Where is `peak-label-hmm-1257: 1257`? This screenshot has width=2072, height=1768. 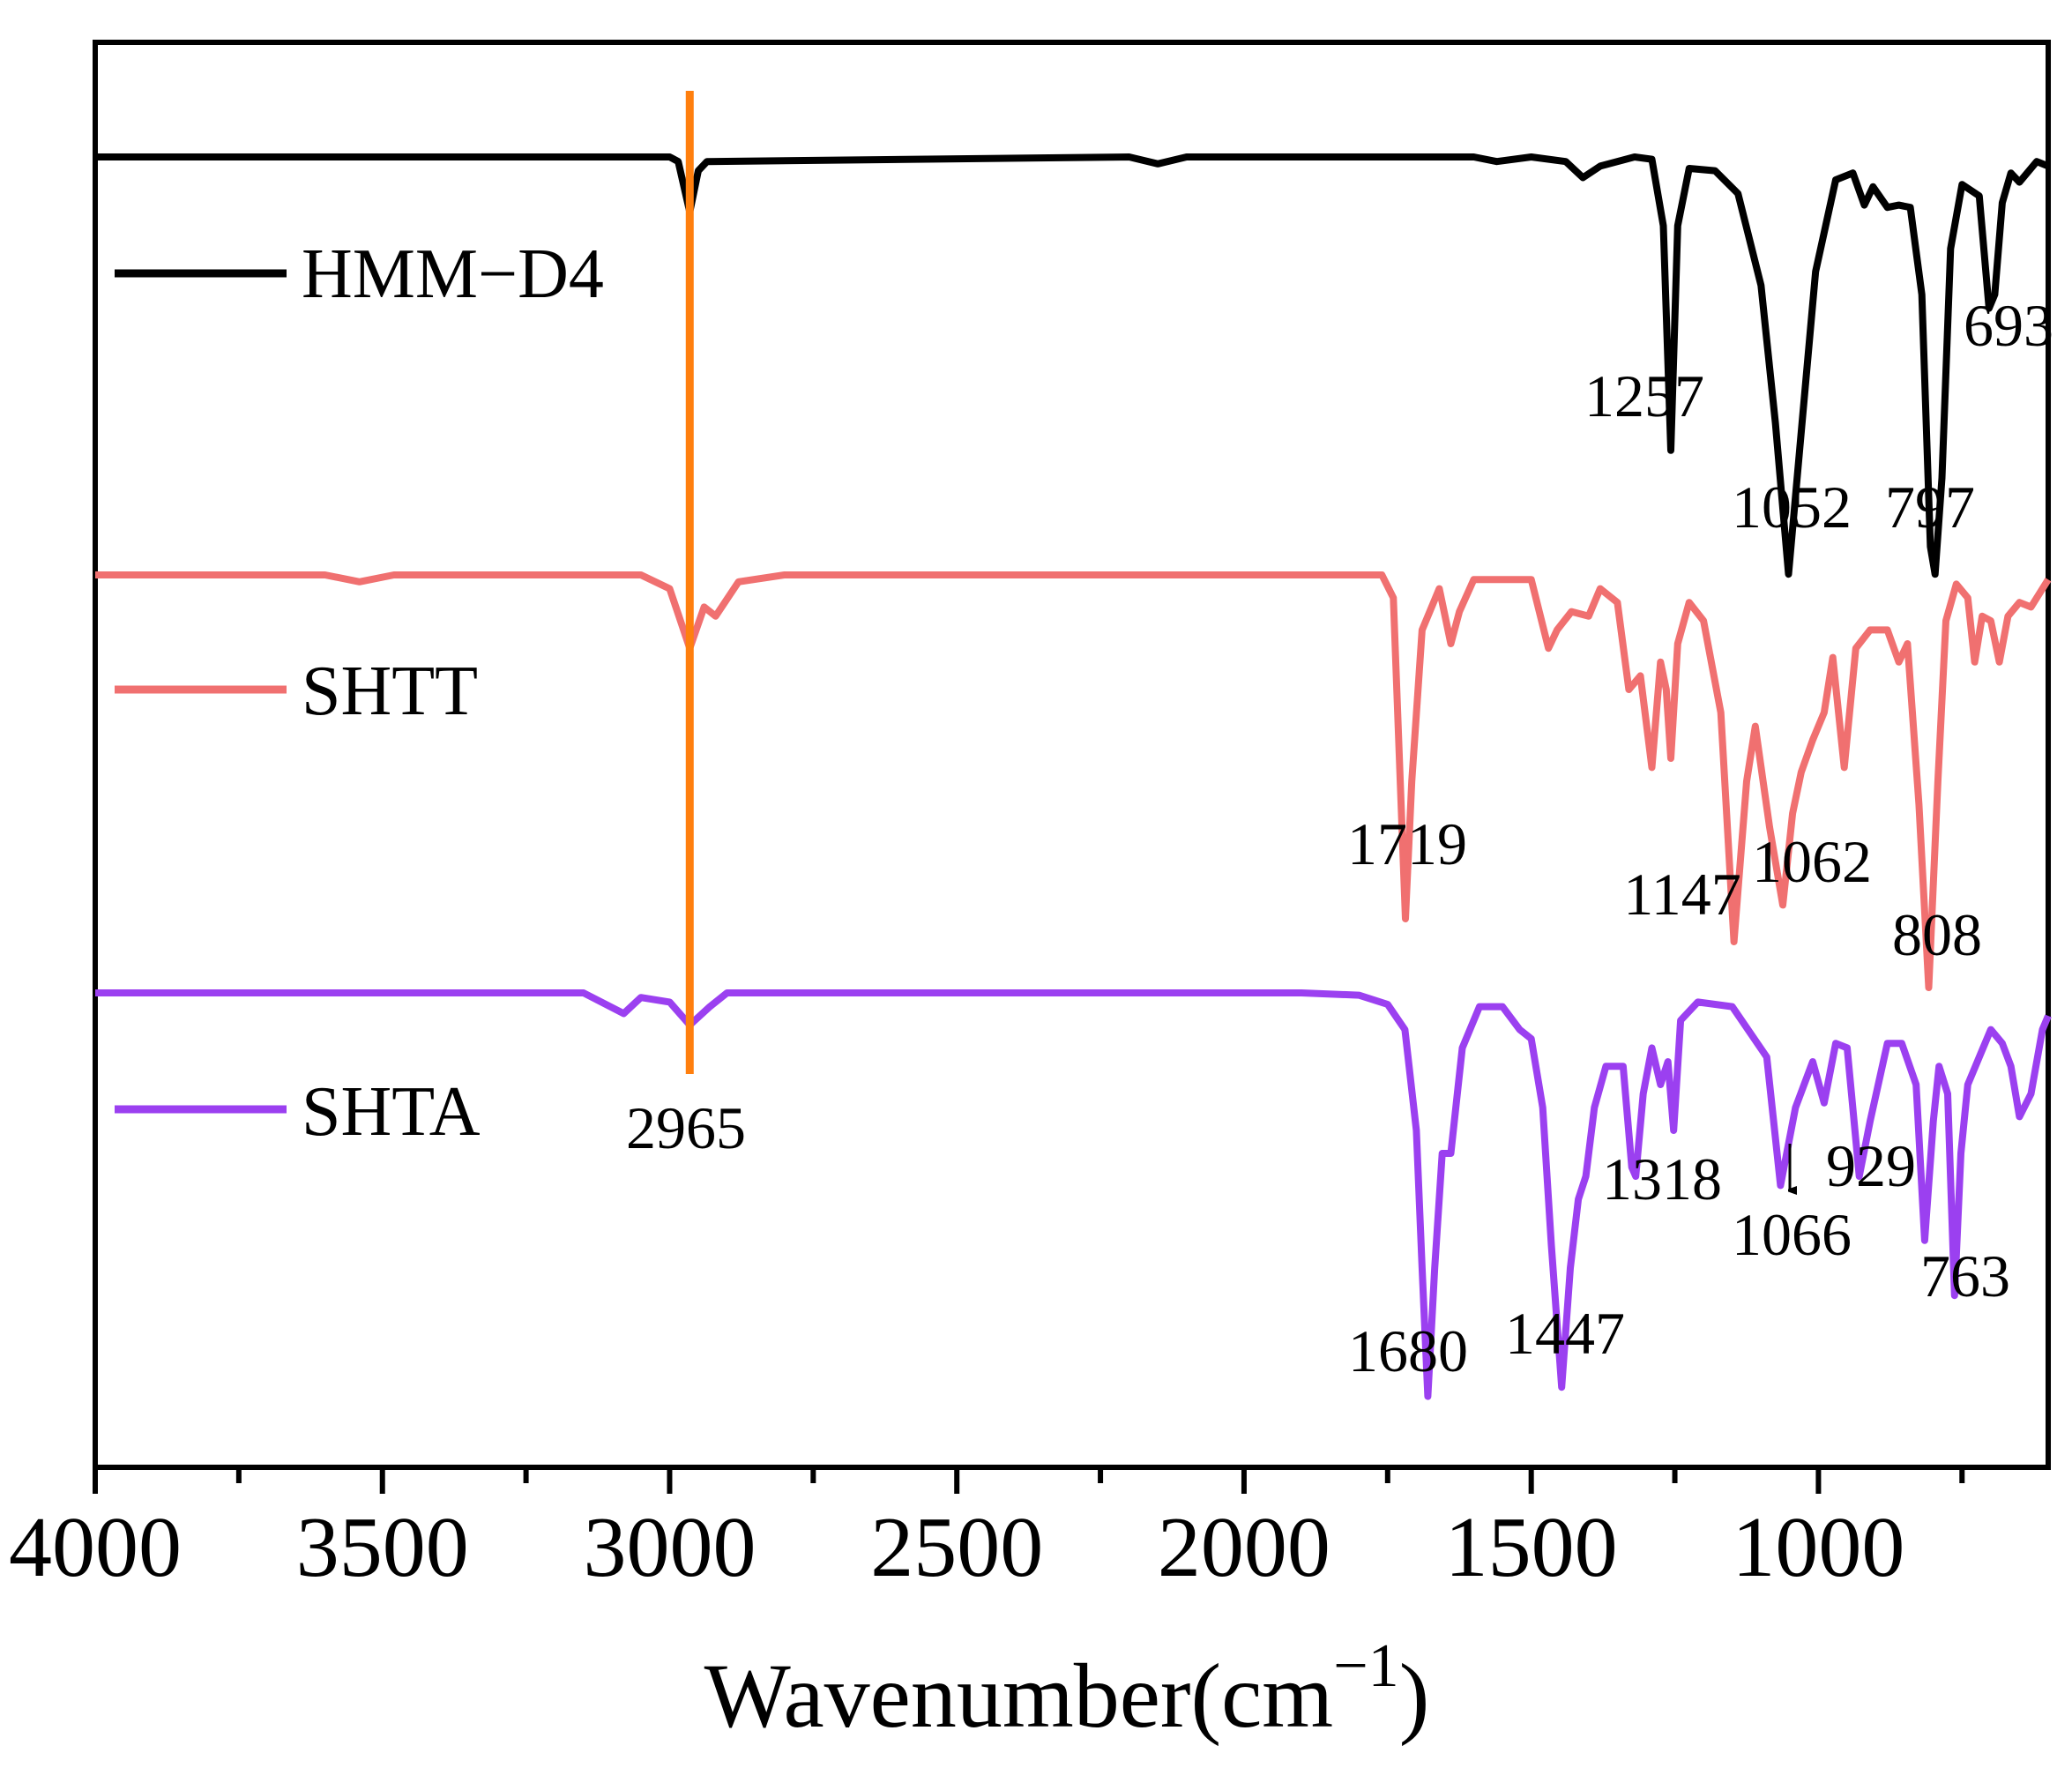
peak-label-hmm-1257: 1257 is located at coordinates (1644, 395).